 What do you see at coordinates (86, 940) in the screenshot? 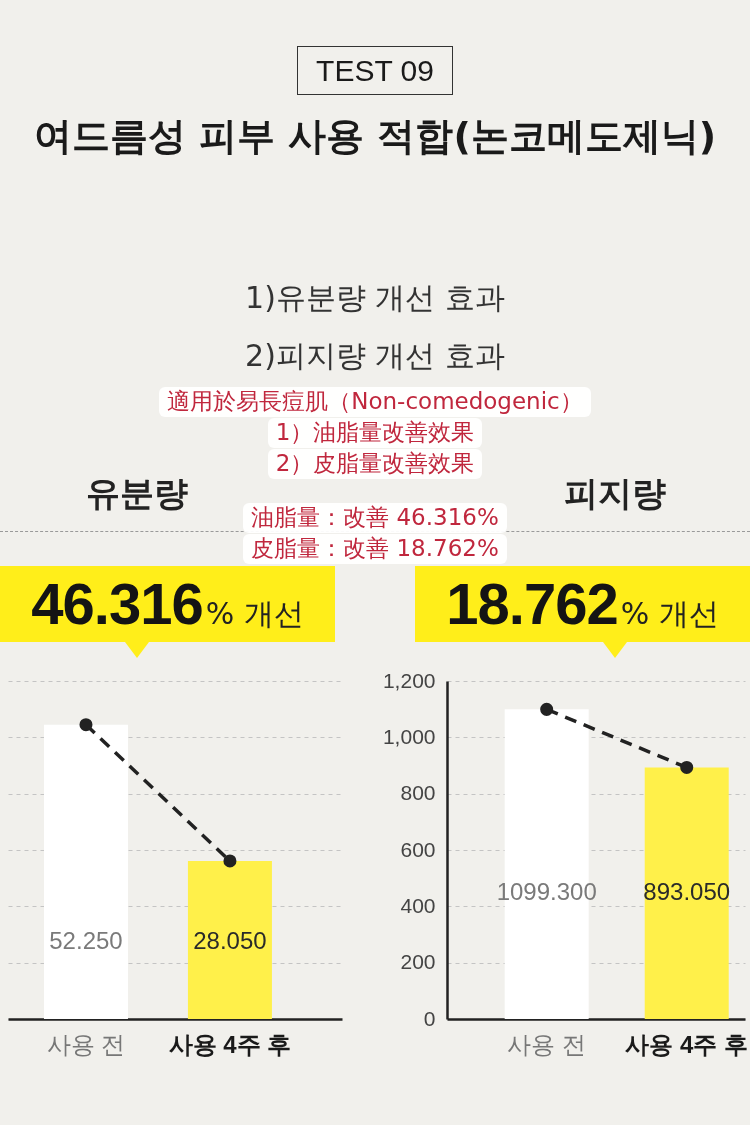
I see `data-label: 52.250` at bounding box center [86, 940].